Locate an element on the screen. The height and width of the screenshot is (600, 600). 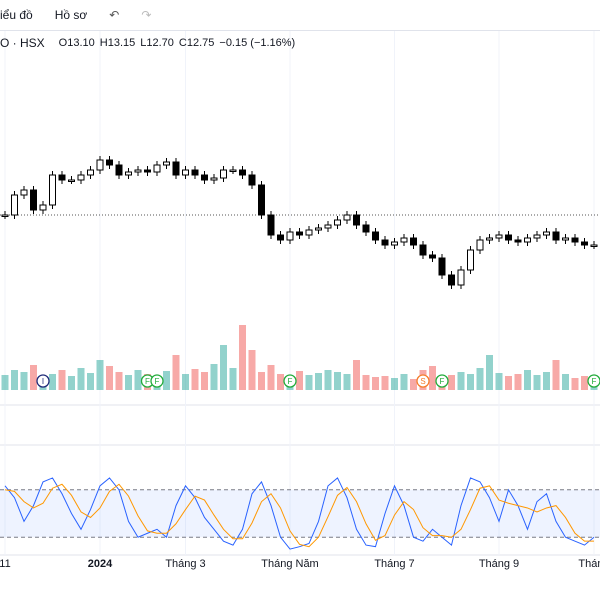
redo: ↷ is located at coordinates (146, 15).